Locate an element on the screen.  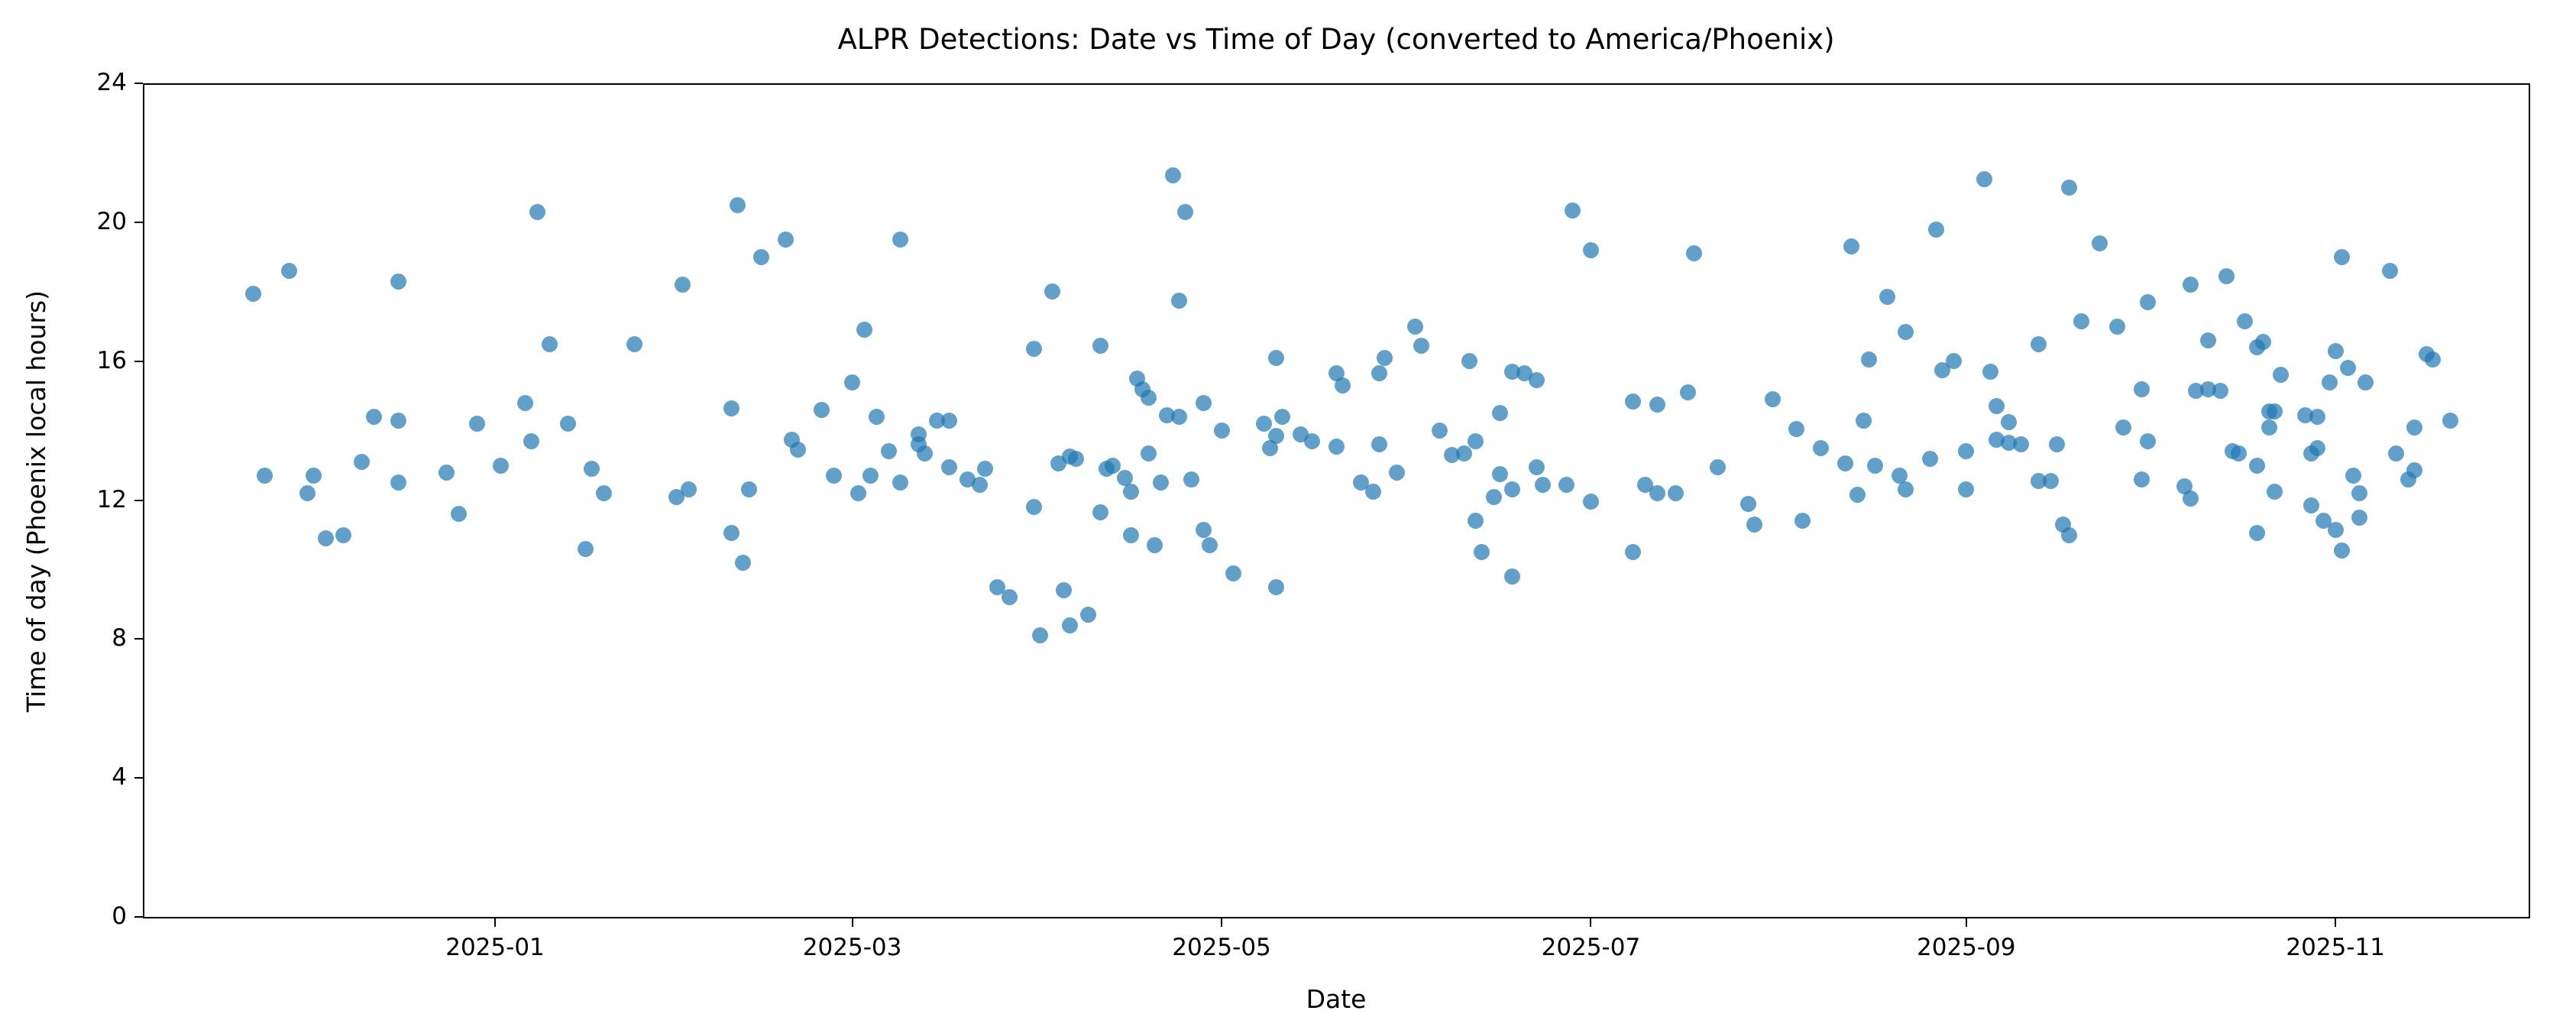
x-tick-label: 2025-11 is located at coordinates (2335, 947).